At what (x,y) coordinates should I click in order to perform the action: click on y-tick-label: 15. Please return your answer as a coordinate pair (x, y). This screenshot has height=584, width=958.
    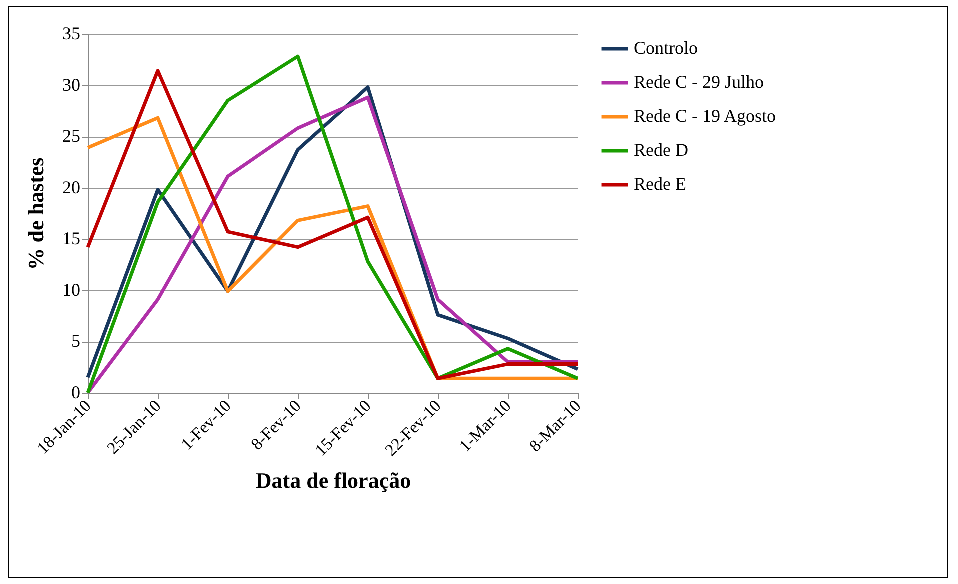
    Looking at the image, I should click on (71, 238).